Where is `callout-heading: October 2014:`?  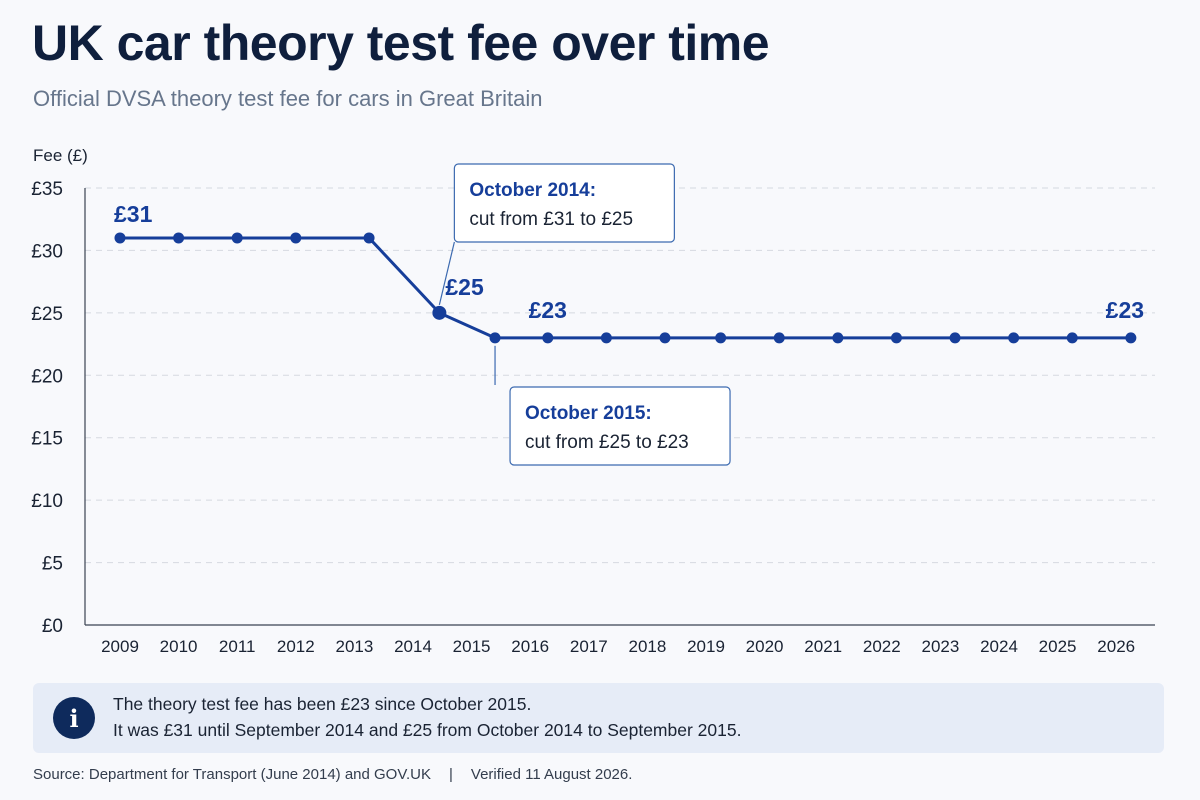
callout-heading: October 2014: is located at coordinates (532, 190).